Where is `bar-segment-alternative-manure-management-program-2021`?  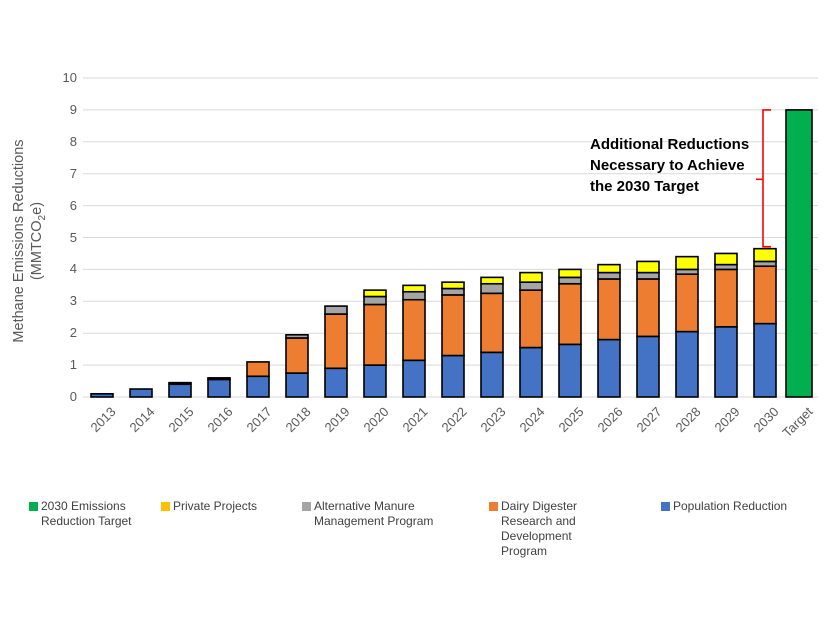
bar-segment-alternative-manure-management-program-2021 is located at coordinates (414, 295).